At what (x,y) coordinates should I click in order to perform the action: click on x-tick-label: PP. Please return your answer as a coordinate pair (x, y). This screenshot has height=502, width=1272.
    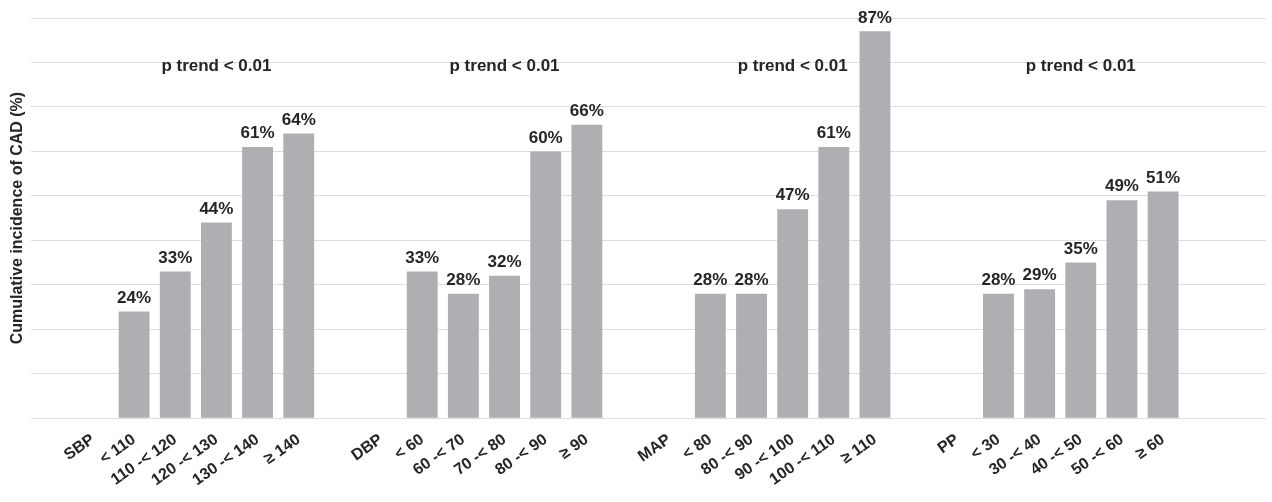
    Looking at the image, I should click on (948, 443).